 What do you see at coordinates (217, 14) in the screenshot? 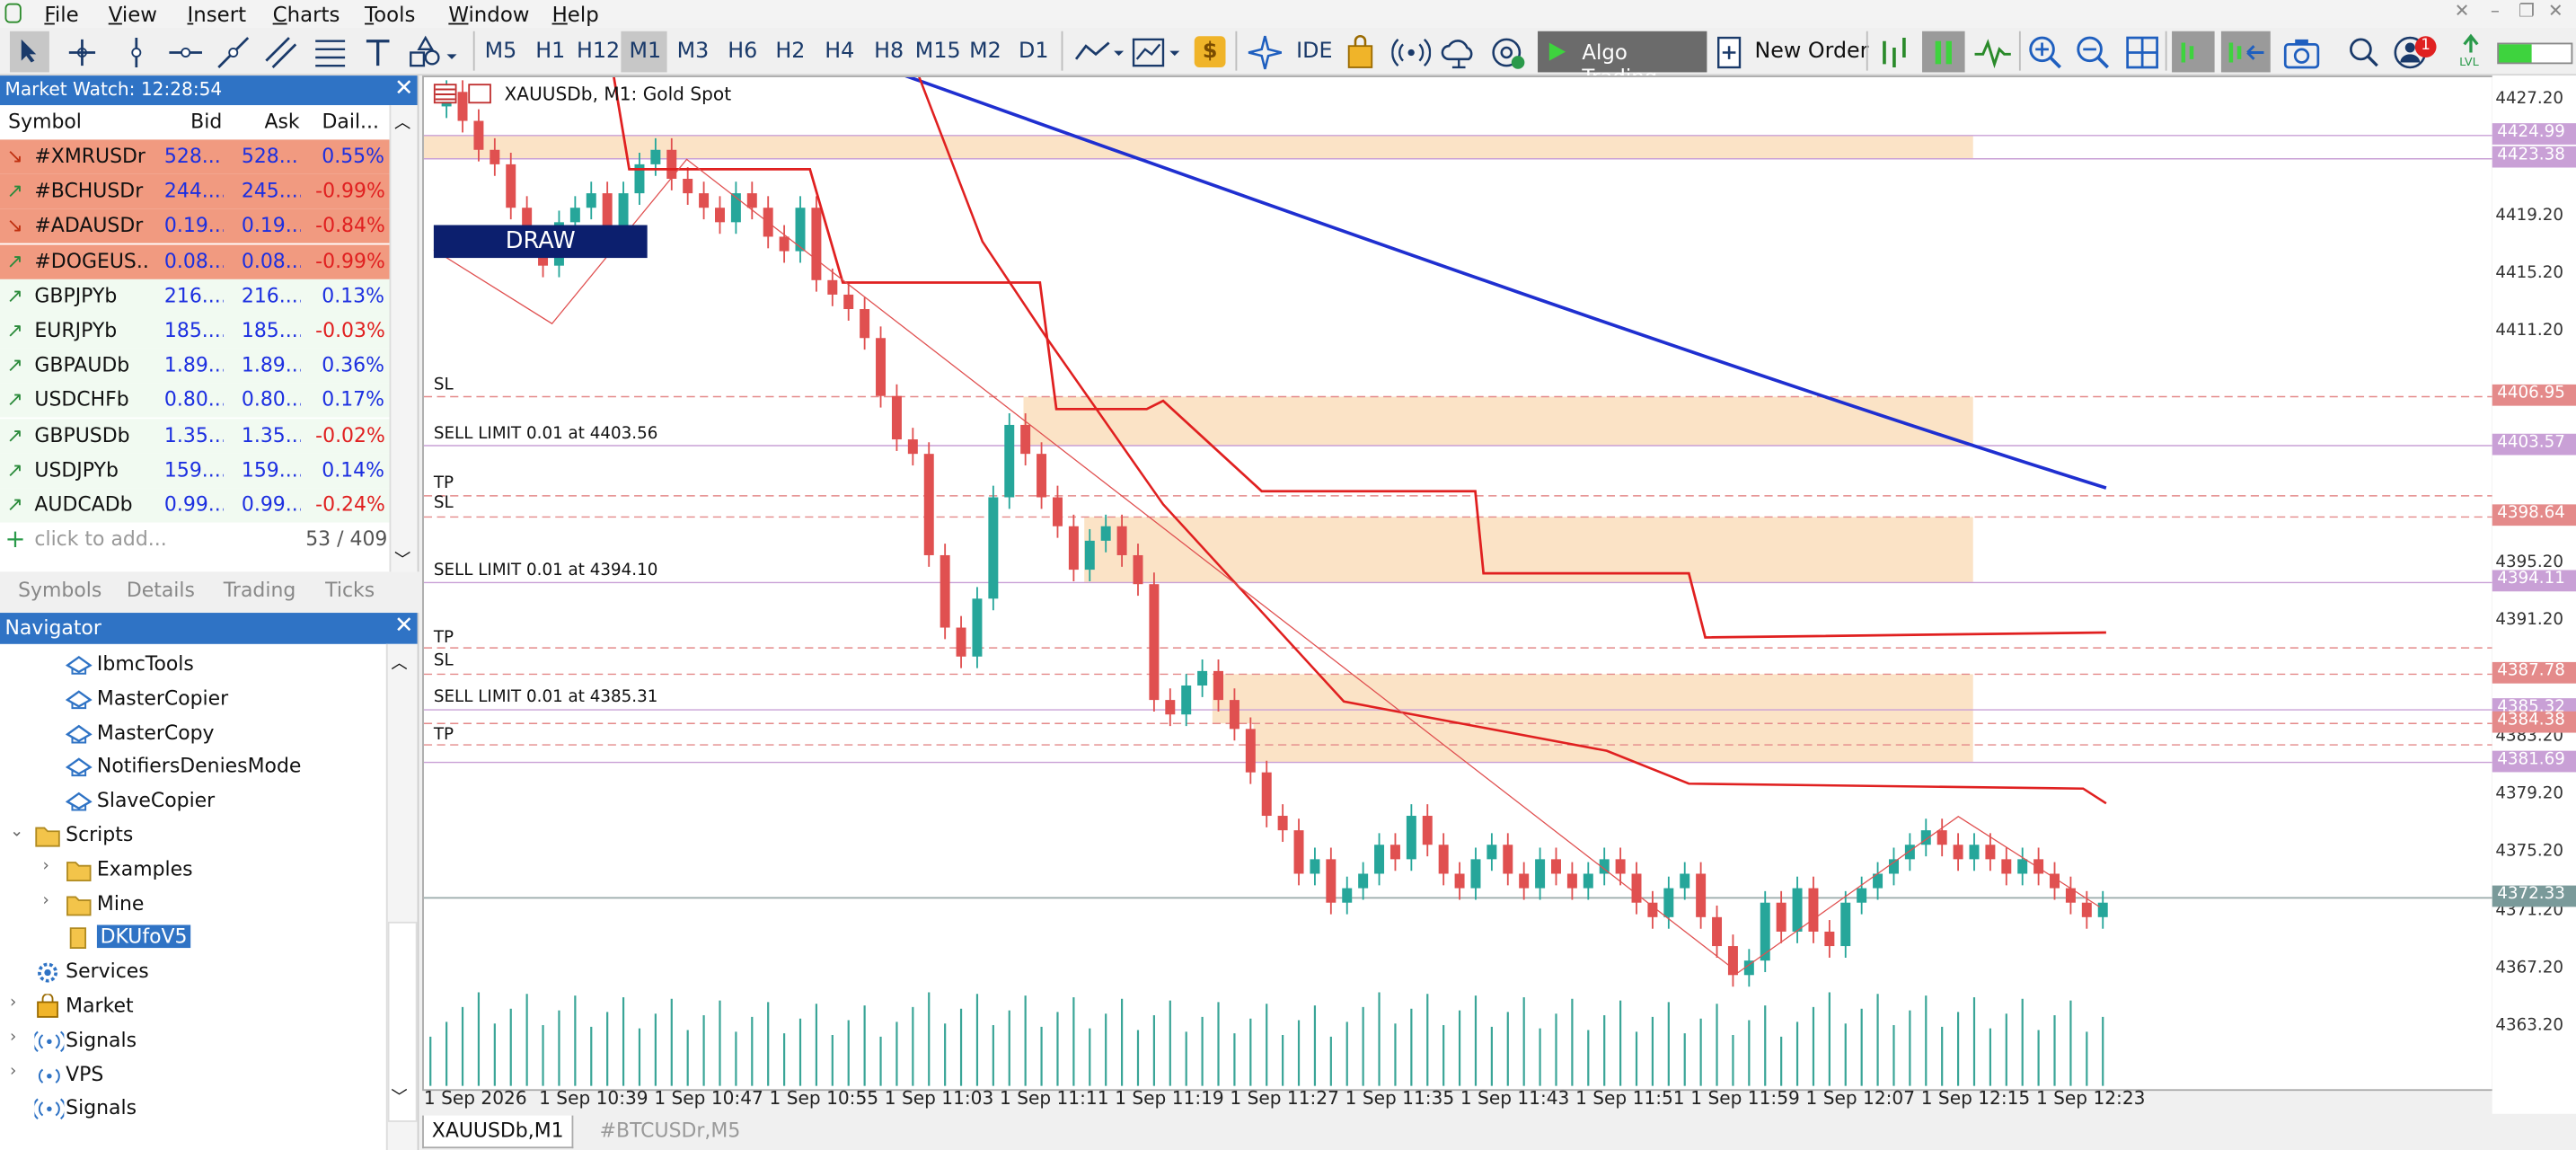
I see `menu-insert: Insert` at bounding box center [217, 14].